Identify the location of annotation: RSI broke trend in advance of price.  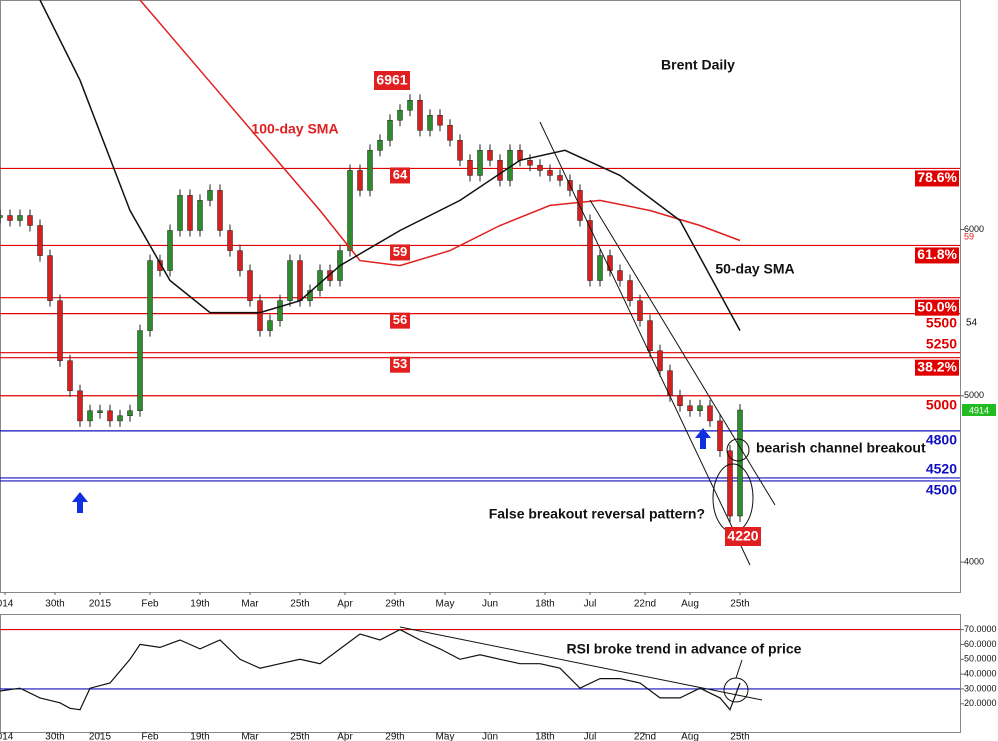
(684, 649).